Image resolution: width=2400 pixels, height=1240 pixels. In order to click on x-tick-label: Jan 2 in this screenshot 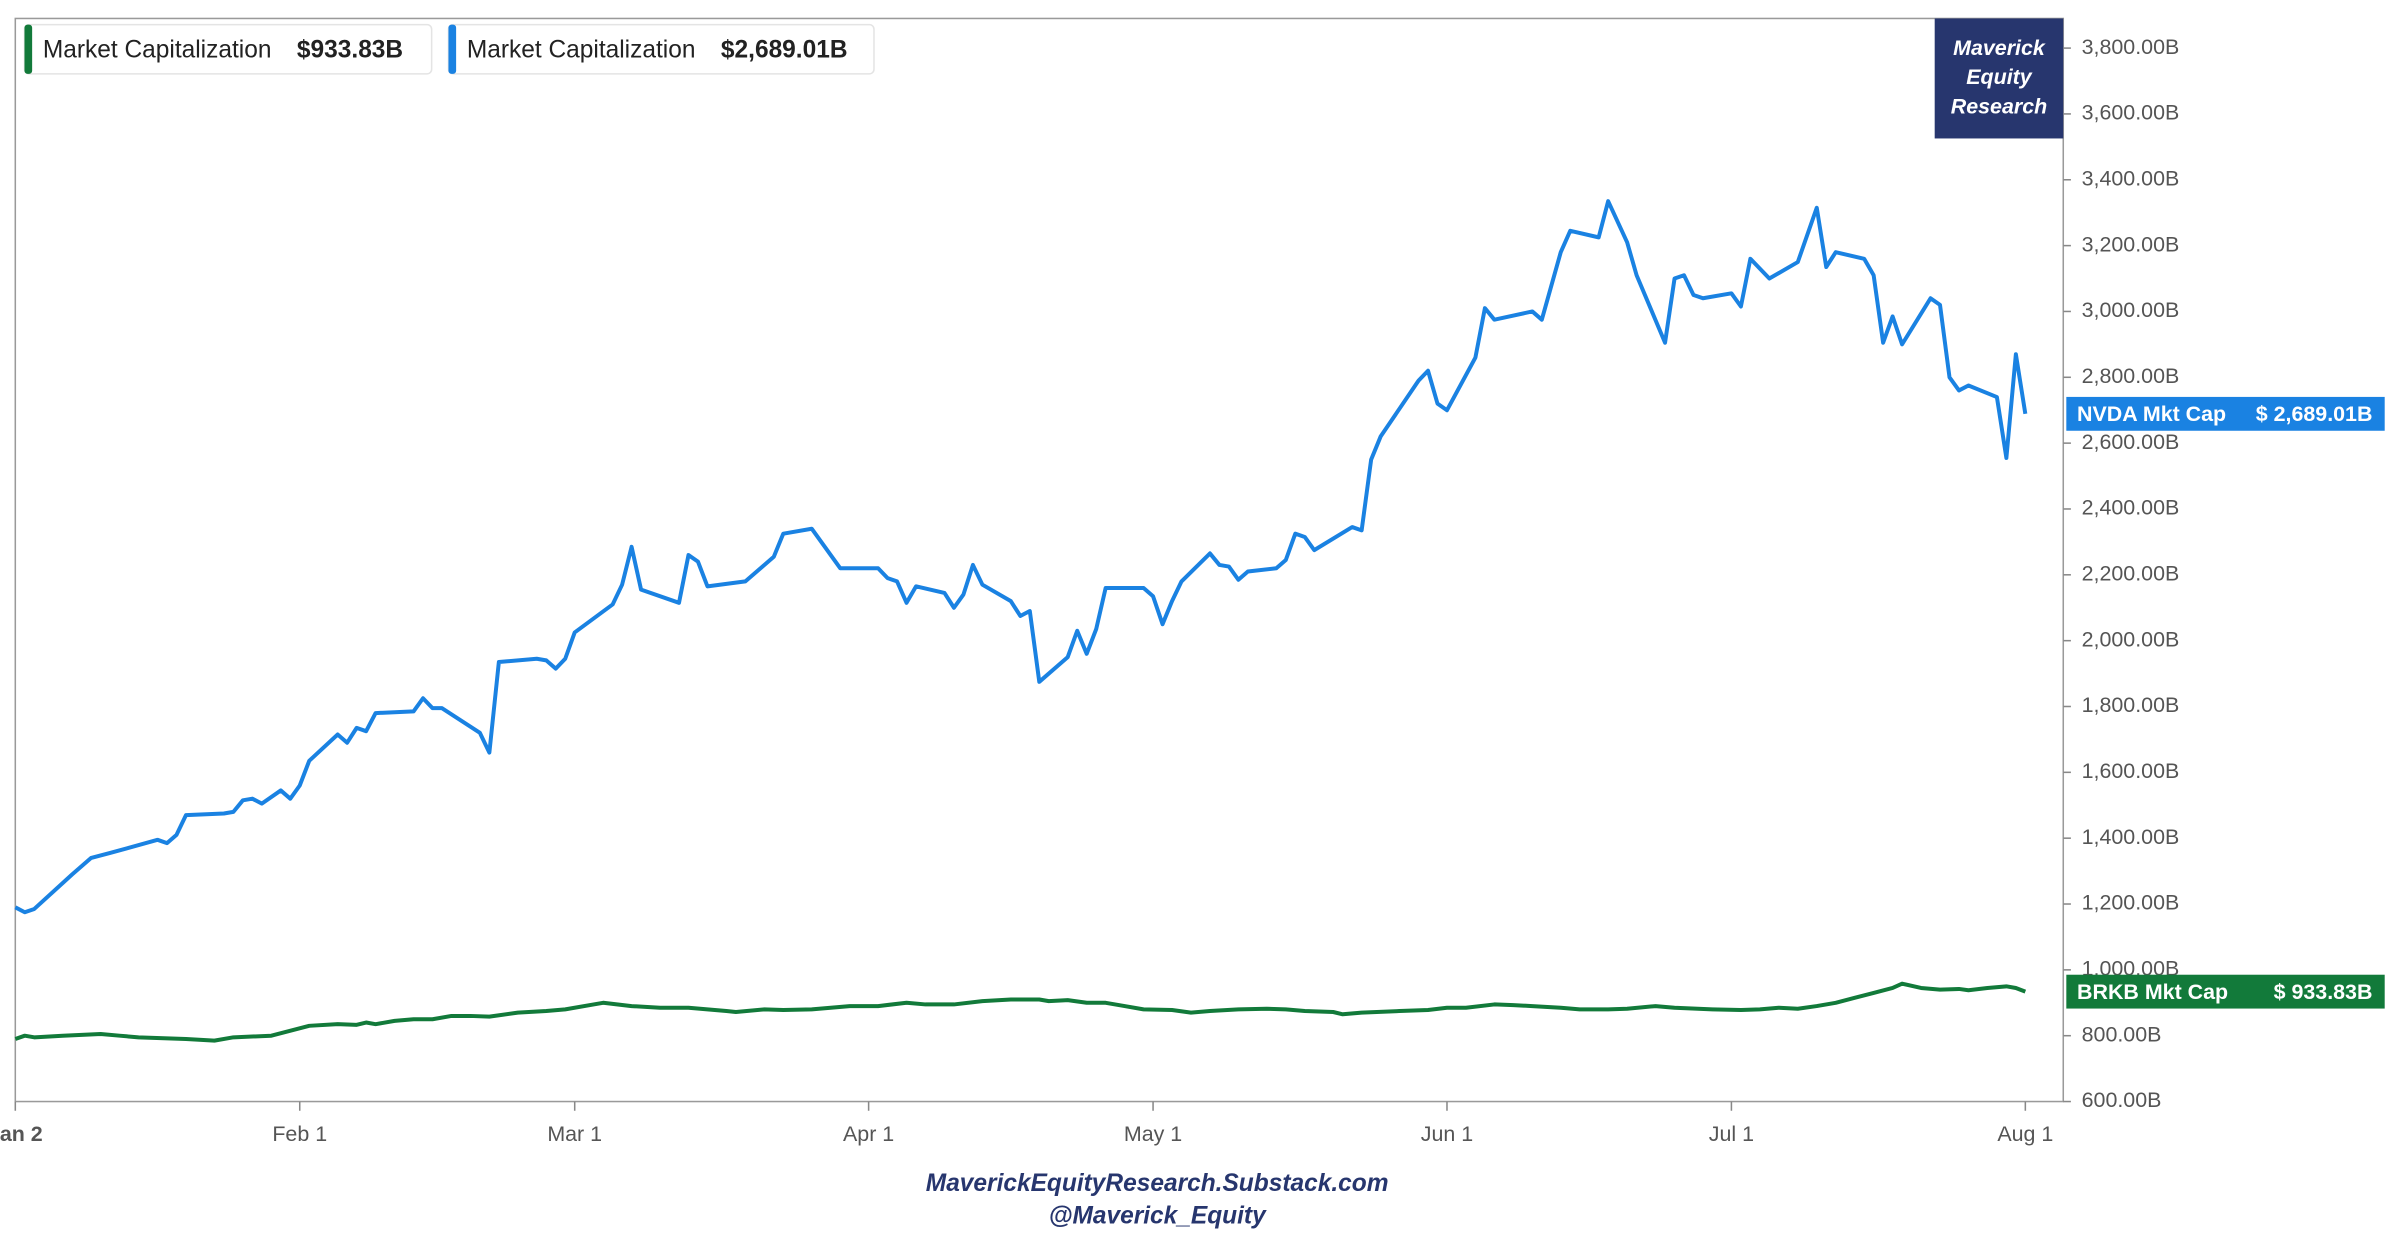, I will do `click(21, 1134)`.